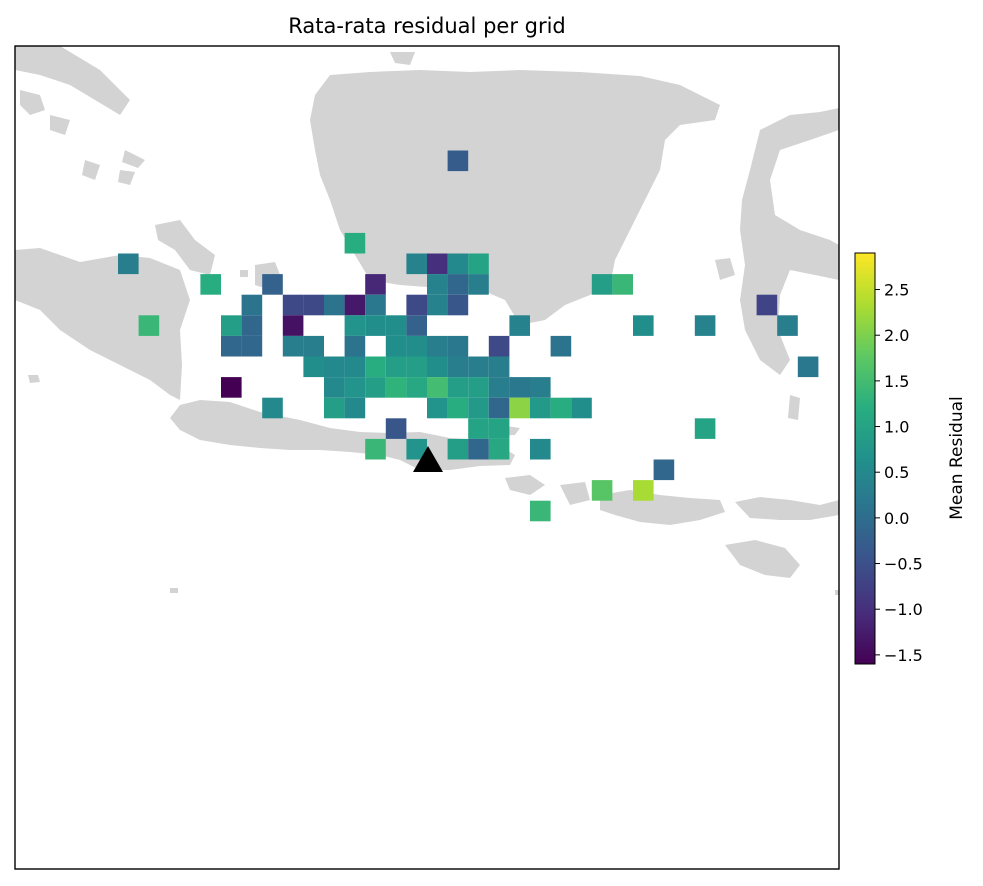 This screenshot has height=886, width=983. I want to click on land-lombok, so click(575, 493).